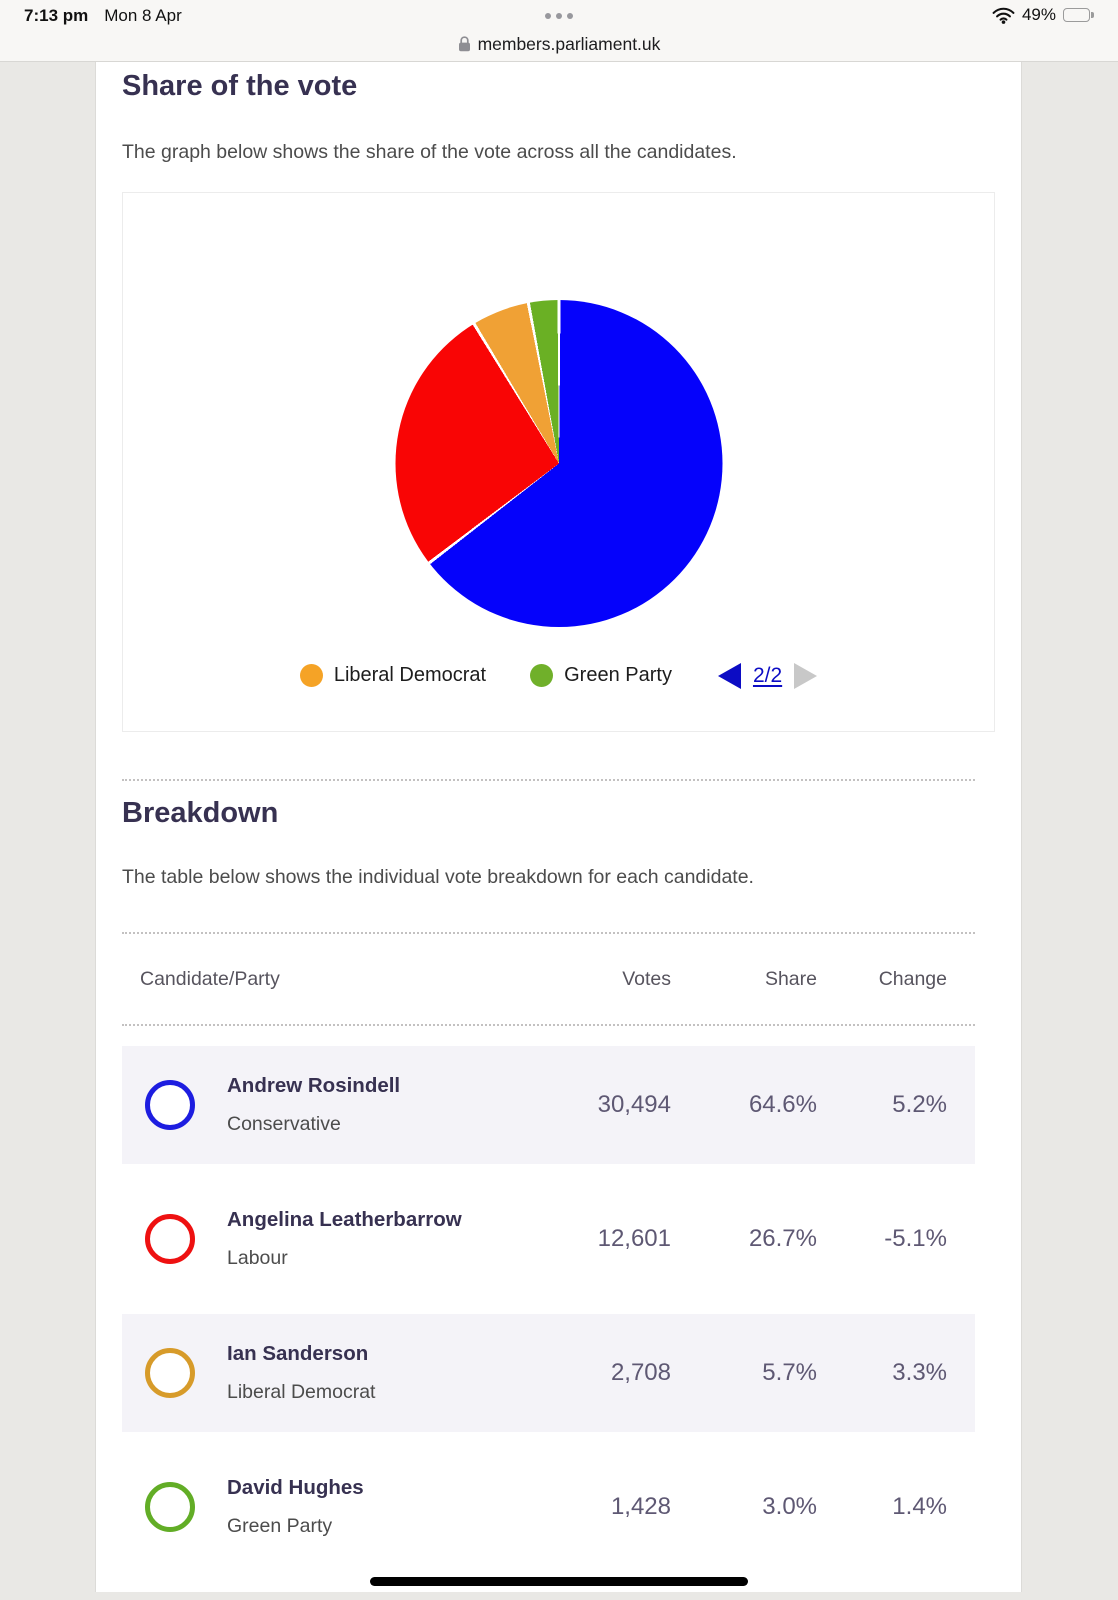 Image resolution: width=1118 pixels, height=1600 pixels. Describe the element at coordinates (240, 86) in the screenshot. I see `share-heading: Share of the vote` at that location.